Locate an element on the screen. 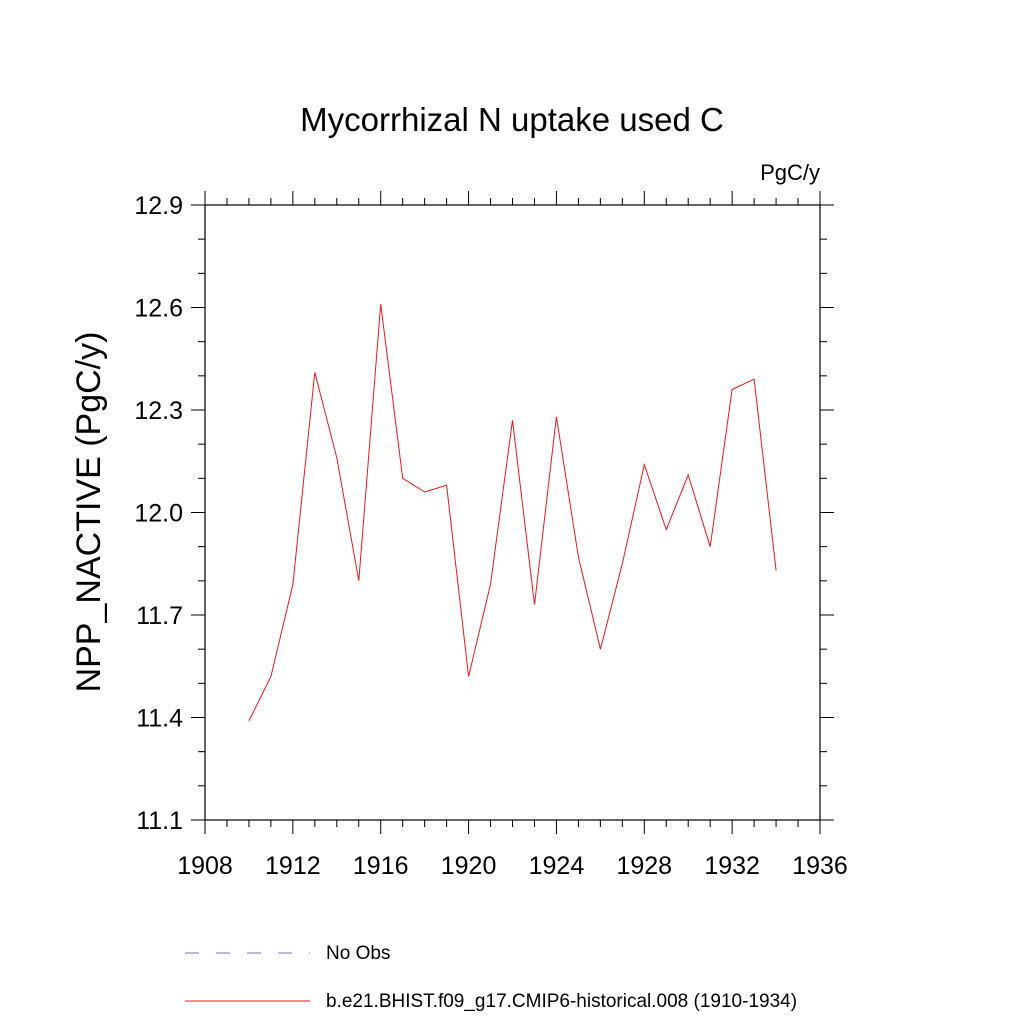 The image size is (1024, 1024). x-tick-label: 1912 is located at coordinates (293, 866).